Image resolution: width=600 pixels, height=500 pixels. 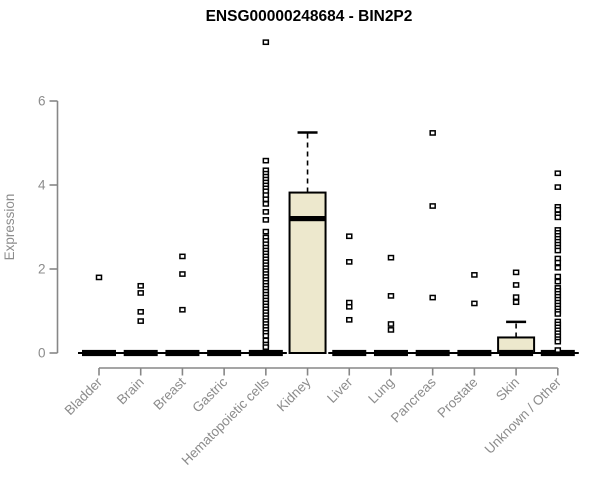 I want to click on y-tick-label: 6, so click(x=42, y=101).